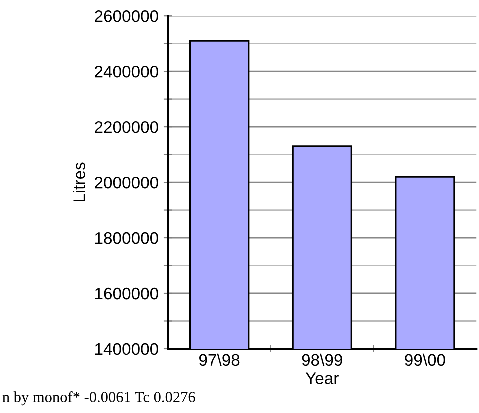 The height and width of the screenshot is (413, 479). What do you see at coordinates (126, 127) in the screenshot?
I see `y-tick-label: 2200000` at bounding box center [126, 127].